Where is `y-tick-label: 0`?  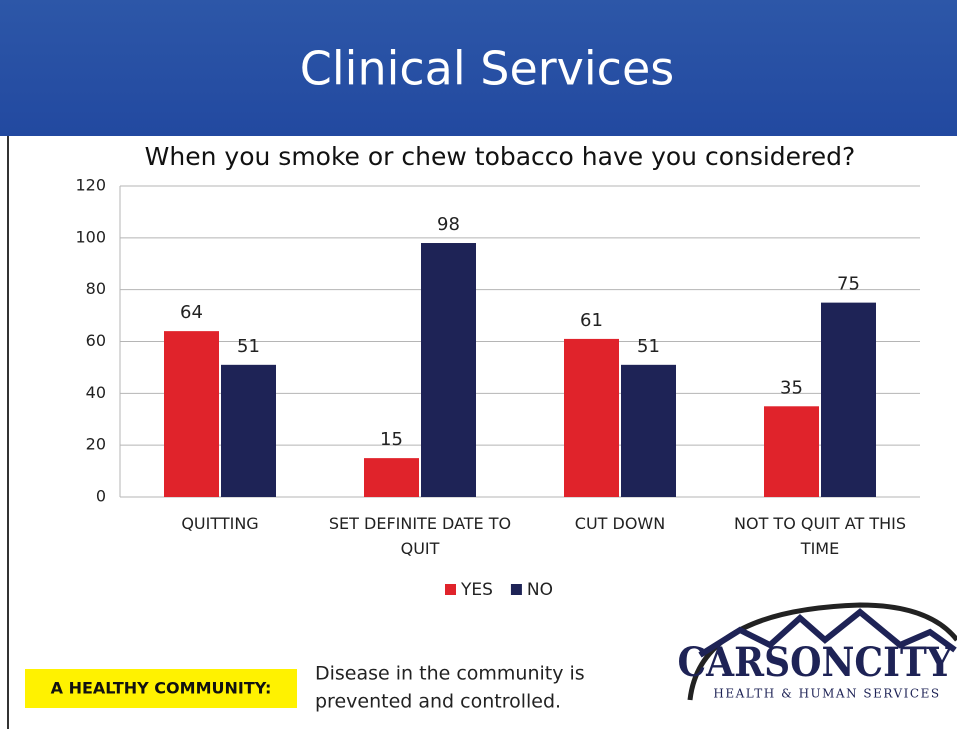
y-tick-label: 0 is located at coordinates (101, 496).